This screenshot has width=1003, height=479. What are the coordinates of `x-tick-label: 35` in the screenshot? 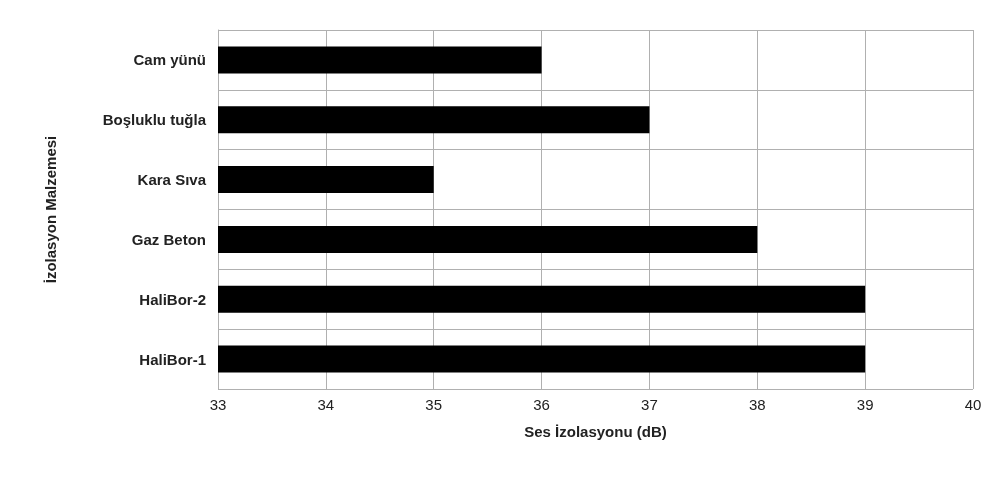 It's located at (434, 404).